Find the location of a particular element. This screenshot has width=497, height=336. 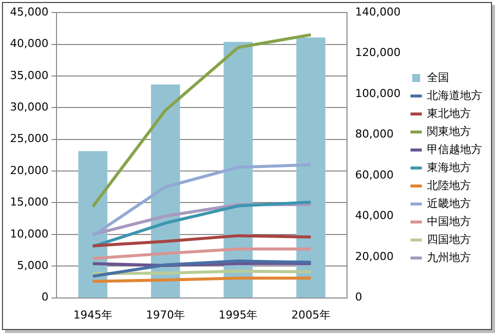

legend-label: 九州地方 is located at coordinates (449, 257).